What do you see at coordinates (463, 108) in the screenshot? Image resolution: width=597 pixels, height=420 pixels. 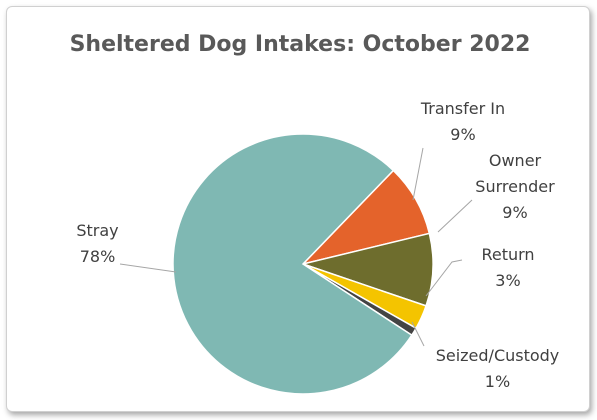 I see `slice-category-label: Transfer In` at bounding box center [463, 108].